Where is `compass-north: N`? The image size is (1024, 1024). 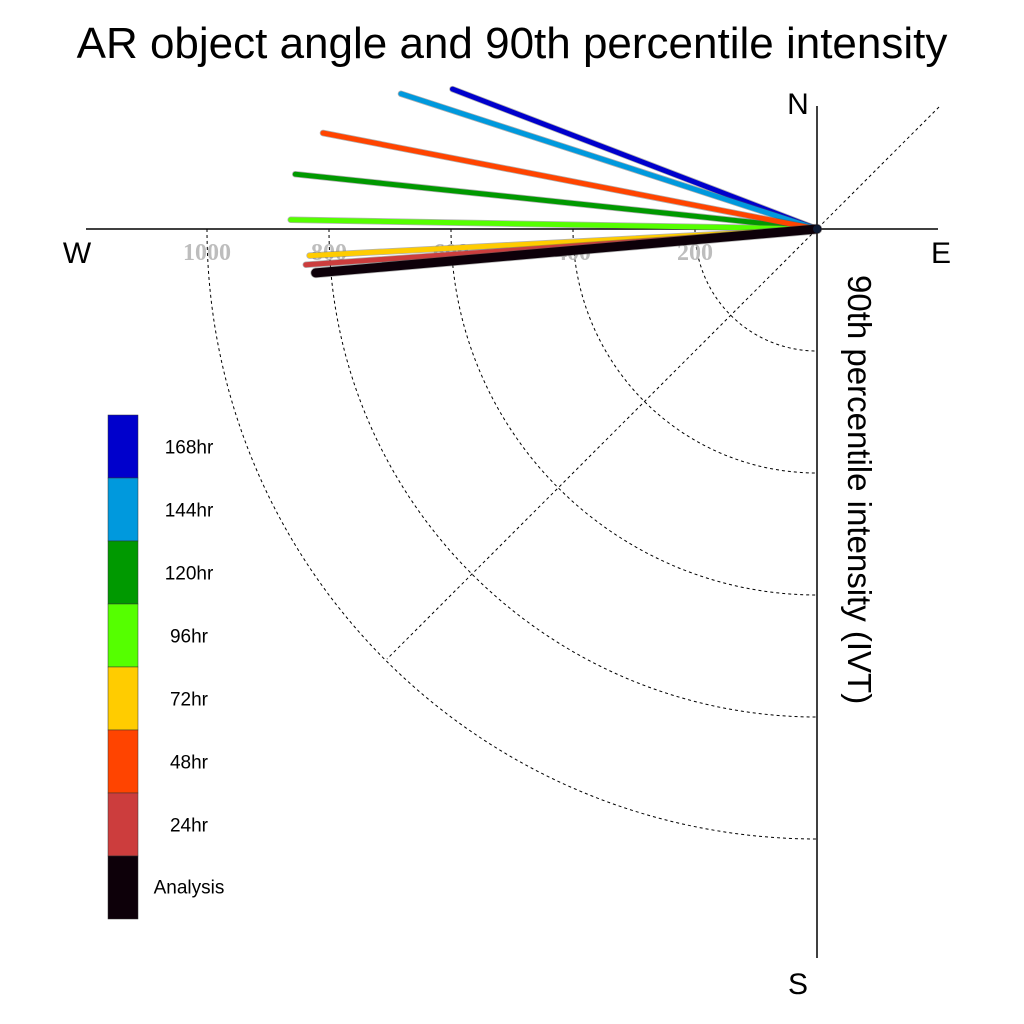 compass-north: N is located at coordinates (798, 104).